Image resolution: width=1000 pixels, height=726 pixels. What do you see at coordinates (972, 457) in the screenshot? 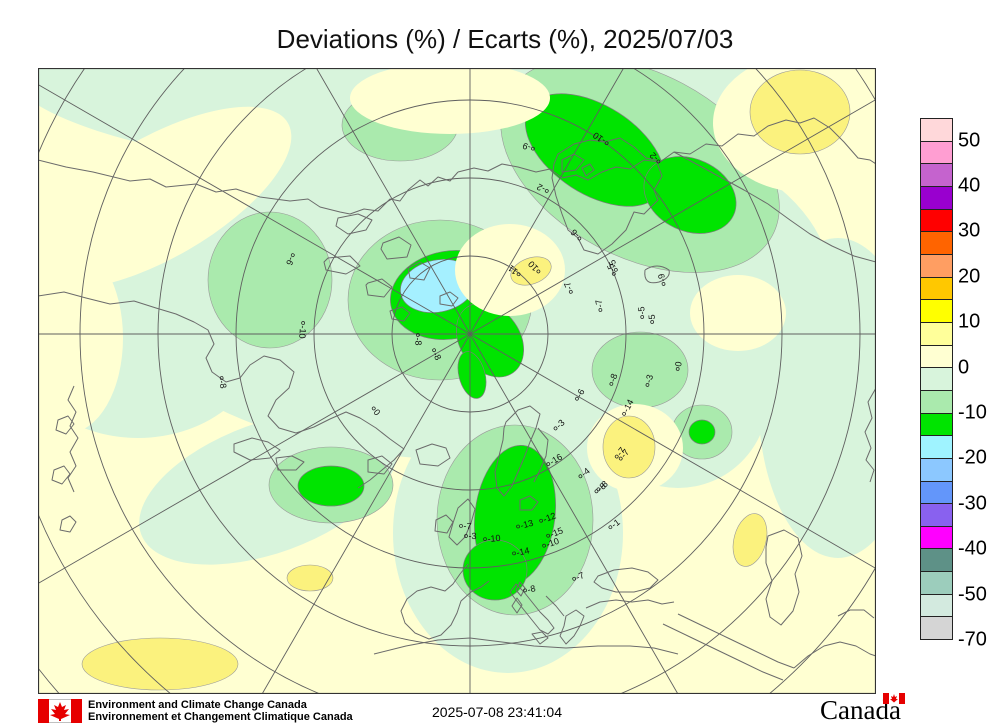
I see `colorbar-tick-label: -20` at bounding box center [972, 457].